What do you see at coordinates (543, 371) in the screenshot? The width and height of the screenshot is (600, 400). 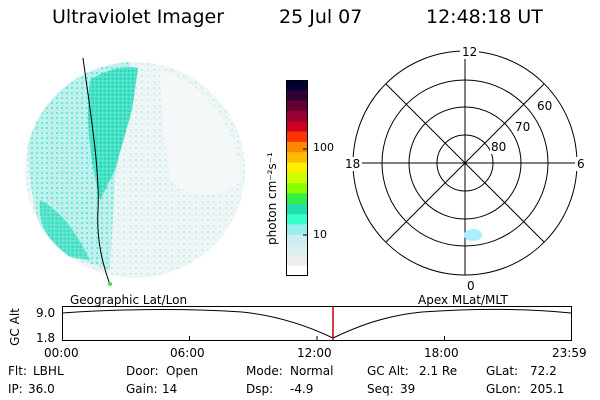 I see `status-glat-val: 72.2` at bounding box center [543, 371].